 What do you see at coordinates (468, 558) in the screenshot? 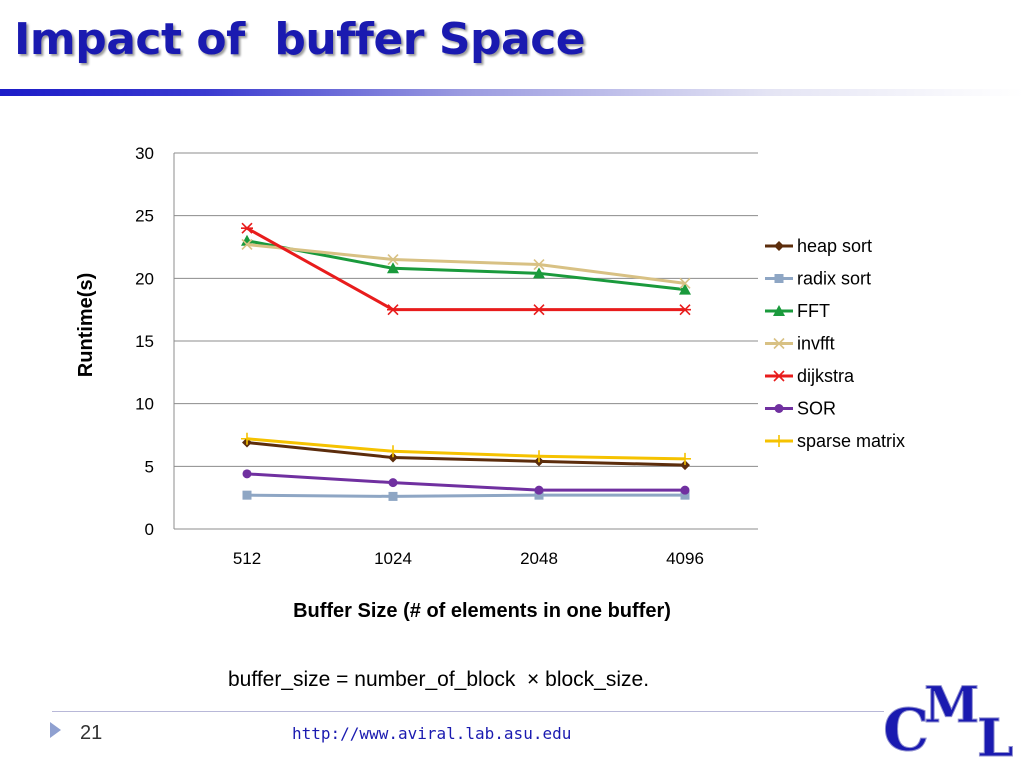
I see `x-tick-labels: 512 1024 2048 4096` at bounding box center [468, 558].